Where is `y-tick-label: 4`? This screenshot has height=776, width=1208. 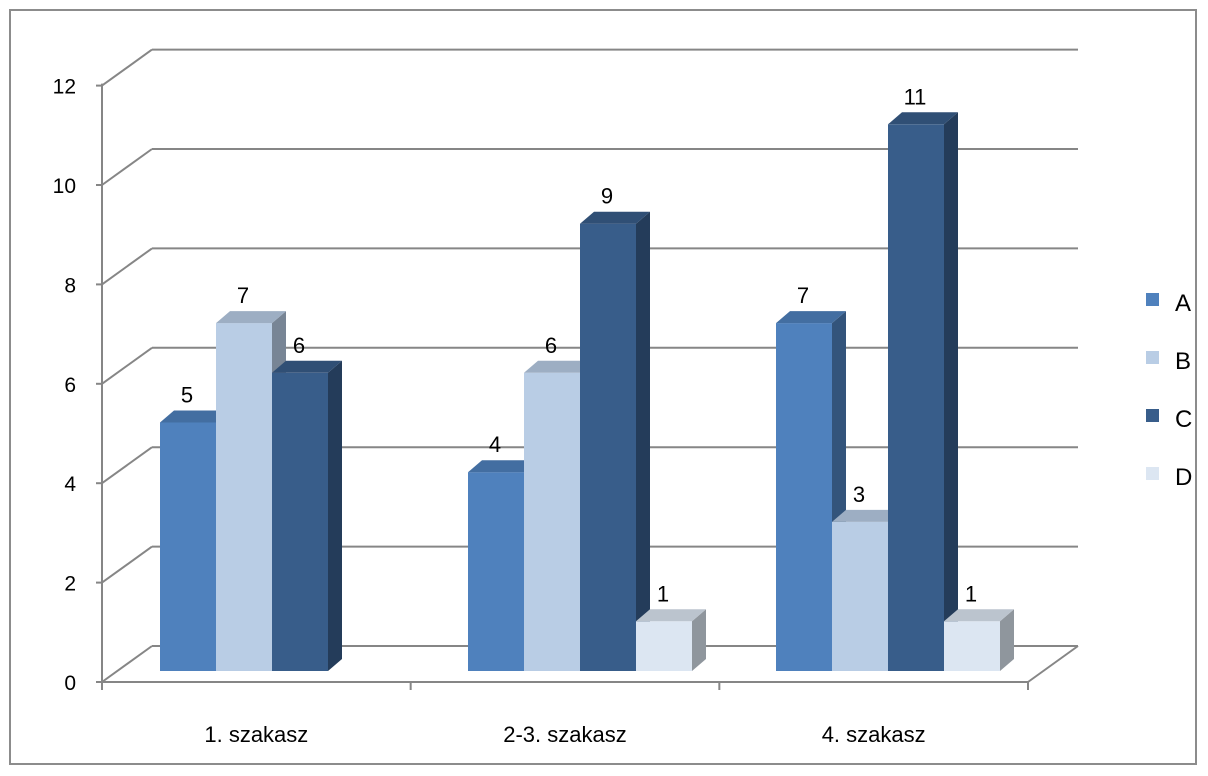 y-tick-label: 4 is located at coordinates (70, 484).